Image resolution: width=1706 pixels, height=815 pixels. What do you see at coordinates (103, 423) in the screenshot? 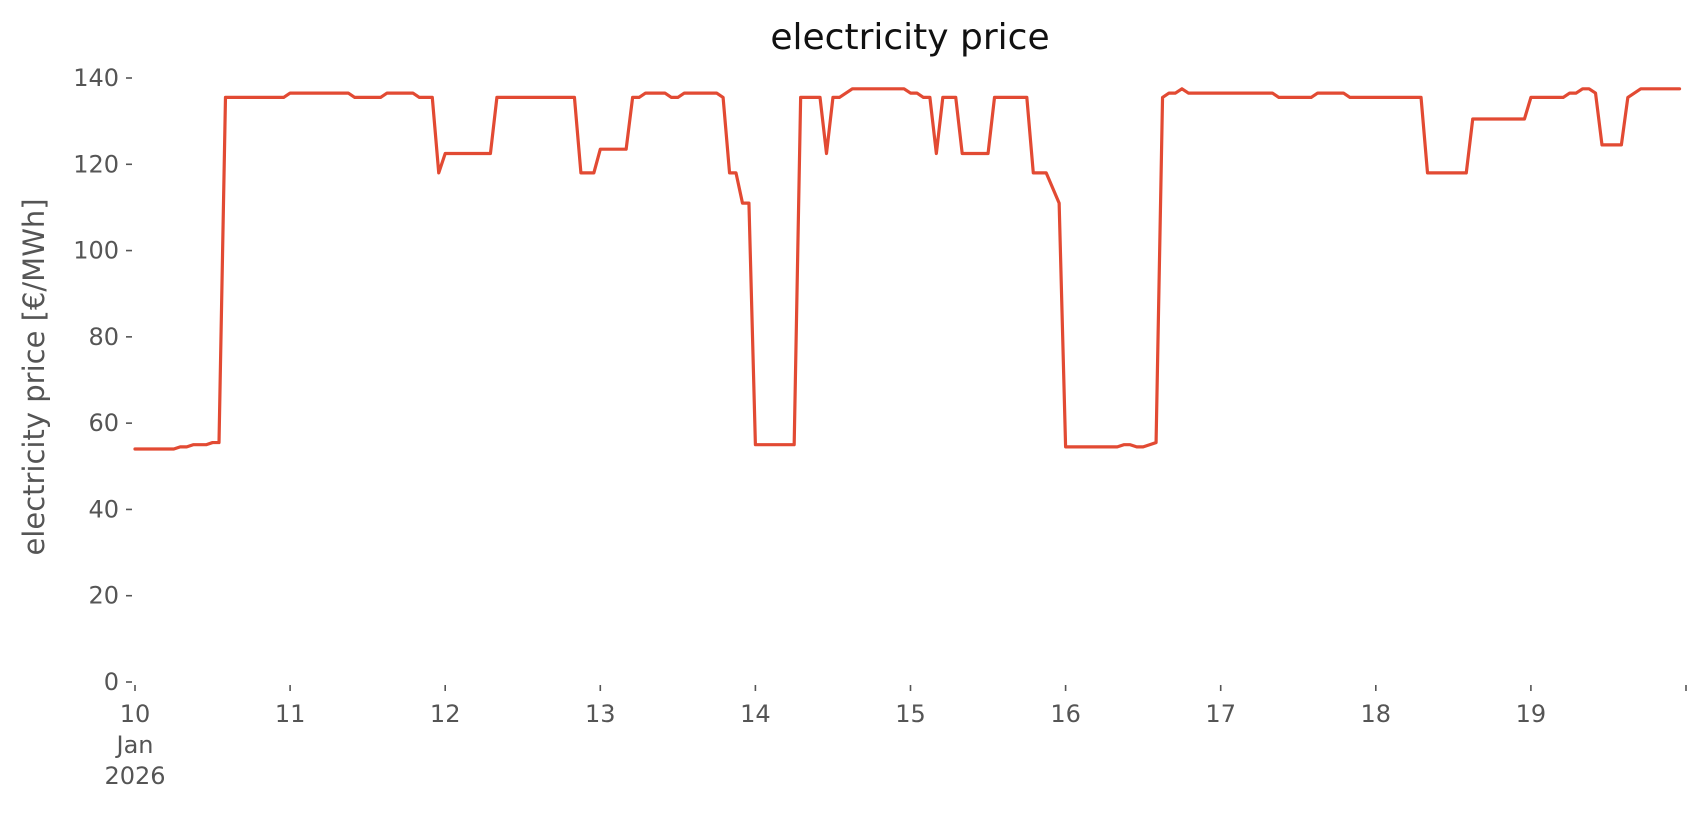
I see `y-tick-label: 60` at bounding box center [103, 423].